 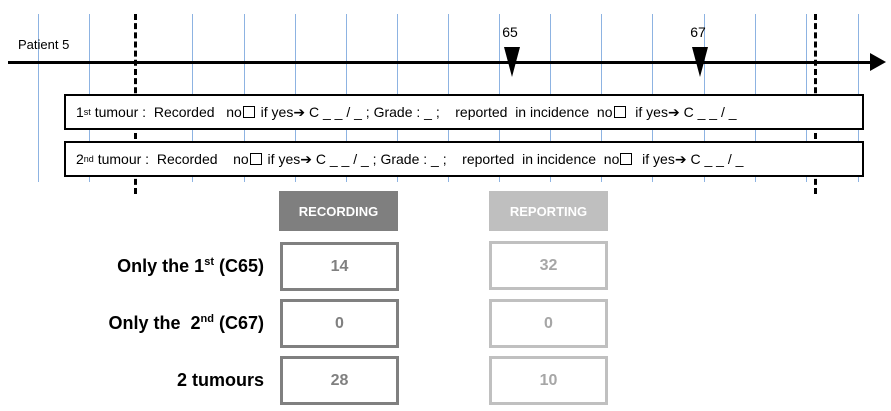 I want to click on tumour-ordinal: 2, so click(x=80, y=159).